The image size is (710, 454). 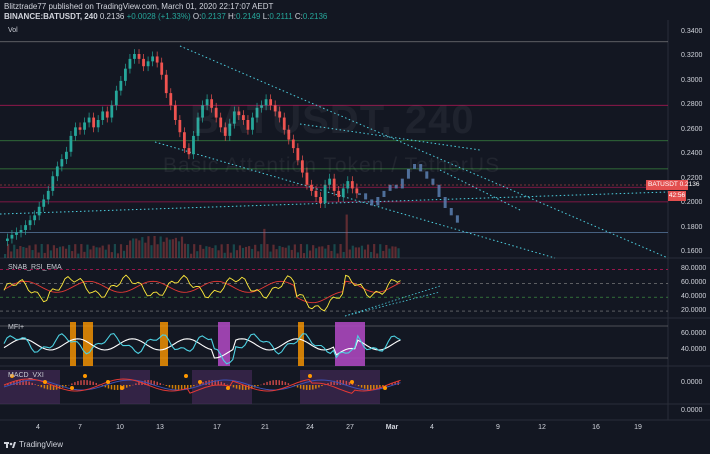 I want to click on time-tick-label: 19, so click(x=638, y=427).